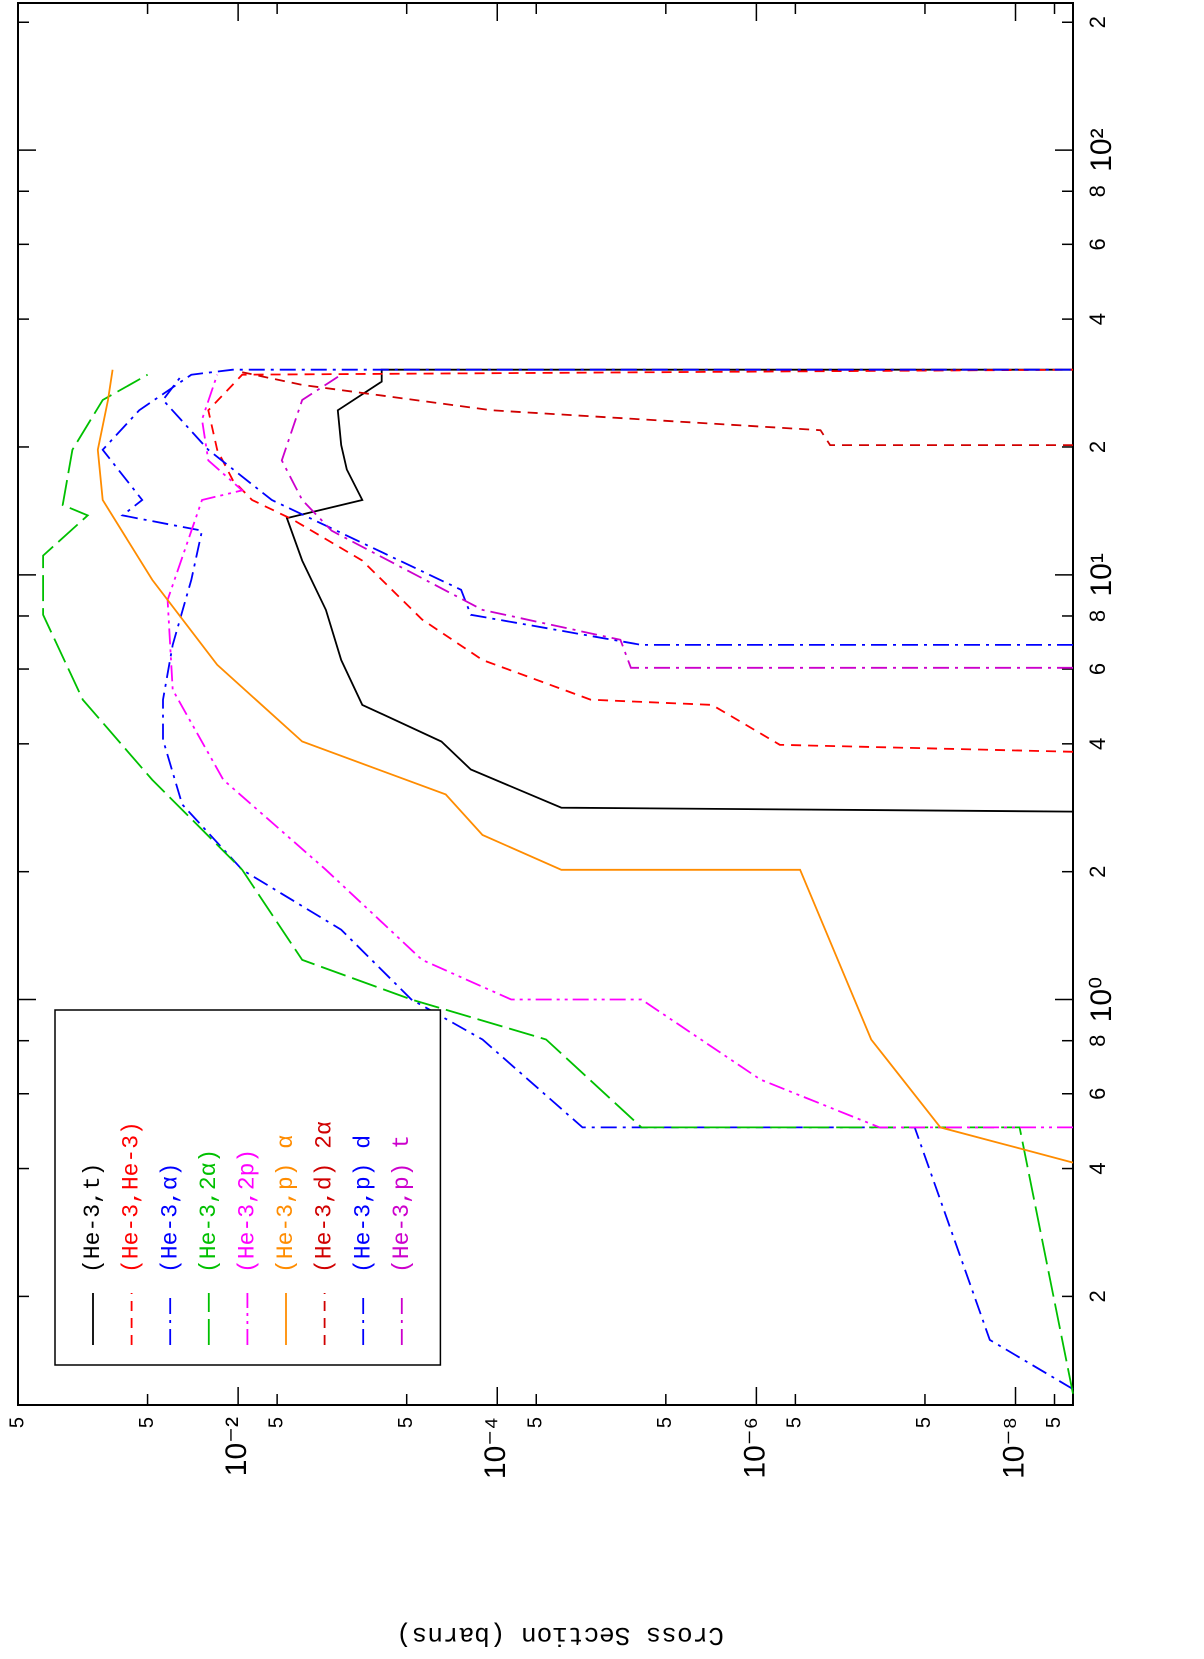 This screenshot has height=1659, width=1204. What do you see at coordinates (1101, 149) in the screenshot?
I see `x-tick-label: 10²` at bounding box center [1101, 149].